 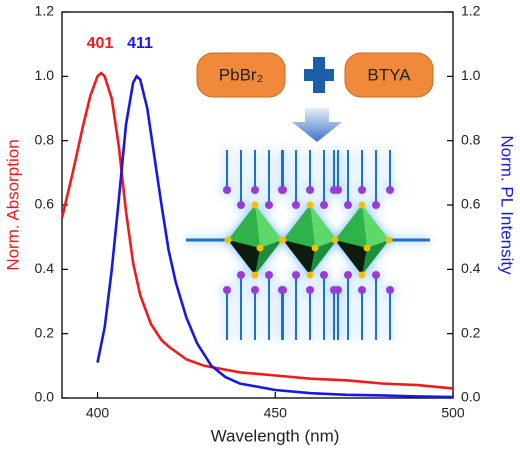 I want to click on reactant-label: BTYA, so click(x=389, y=74).